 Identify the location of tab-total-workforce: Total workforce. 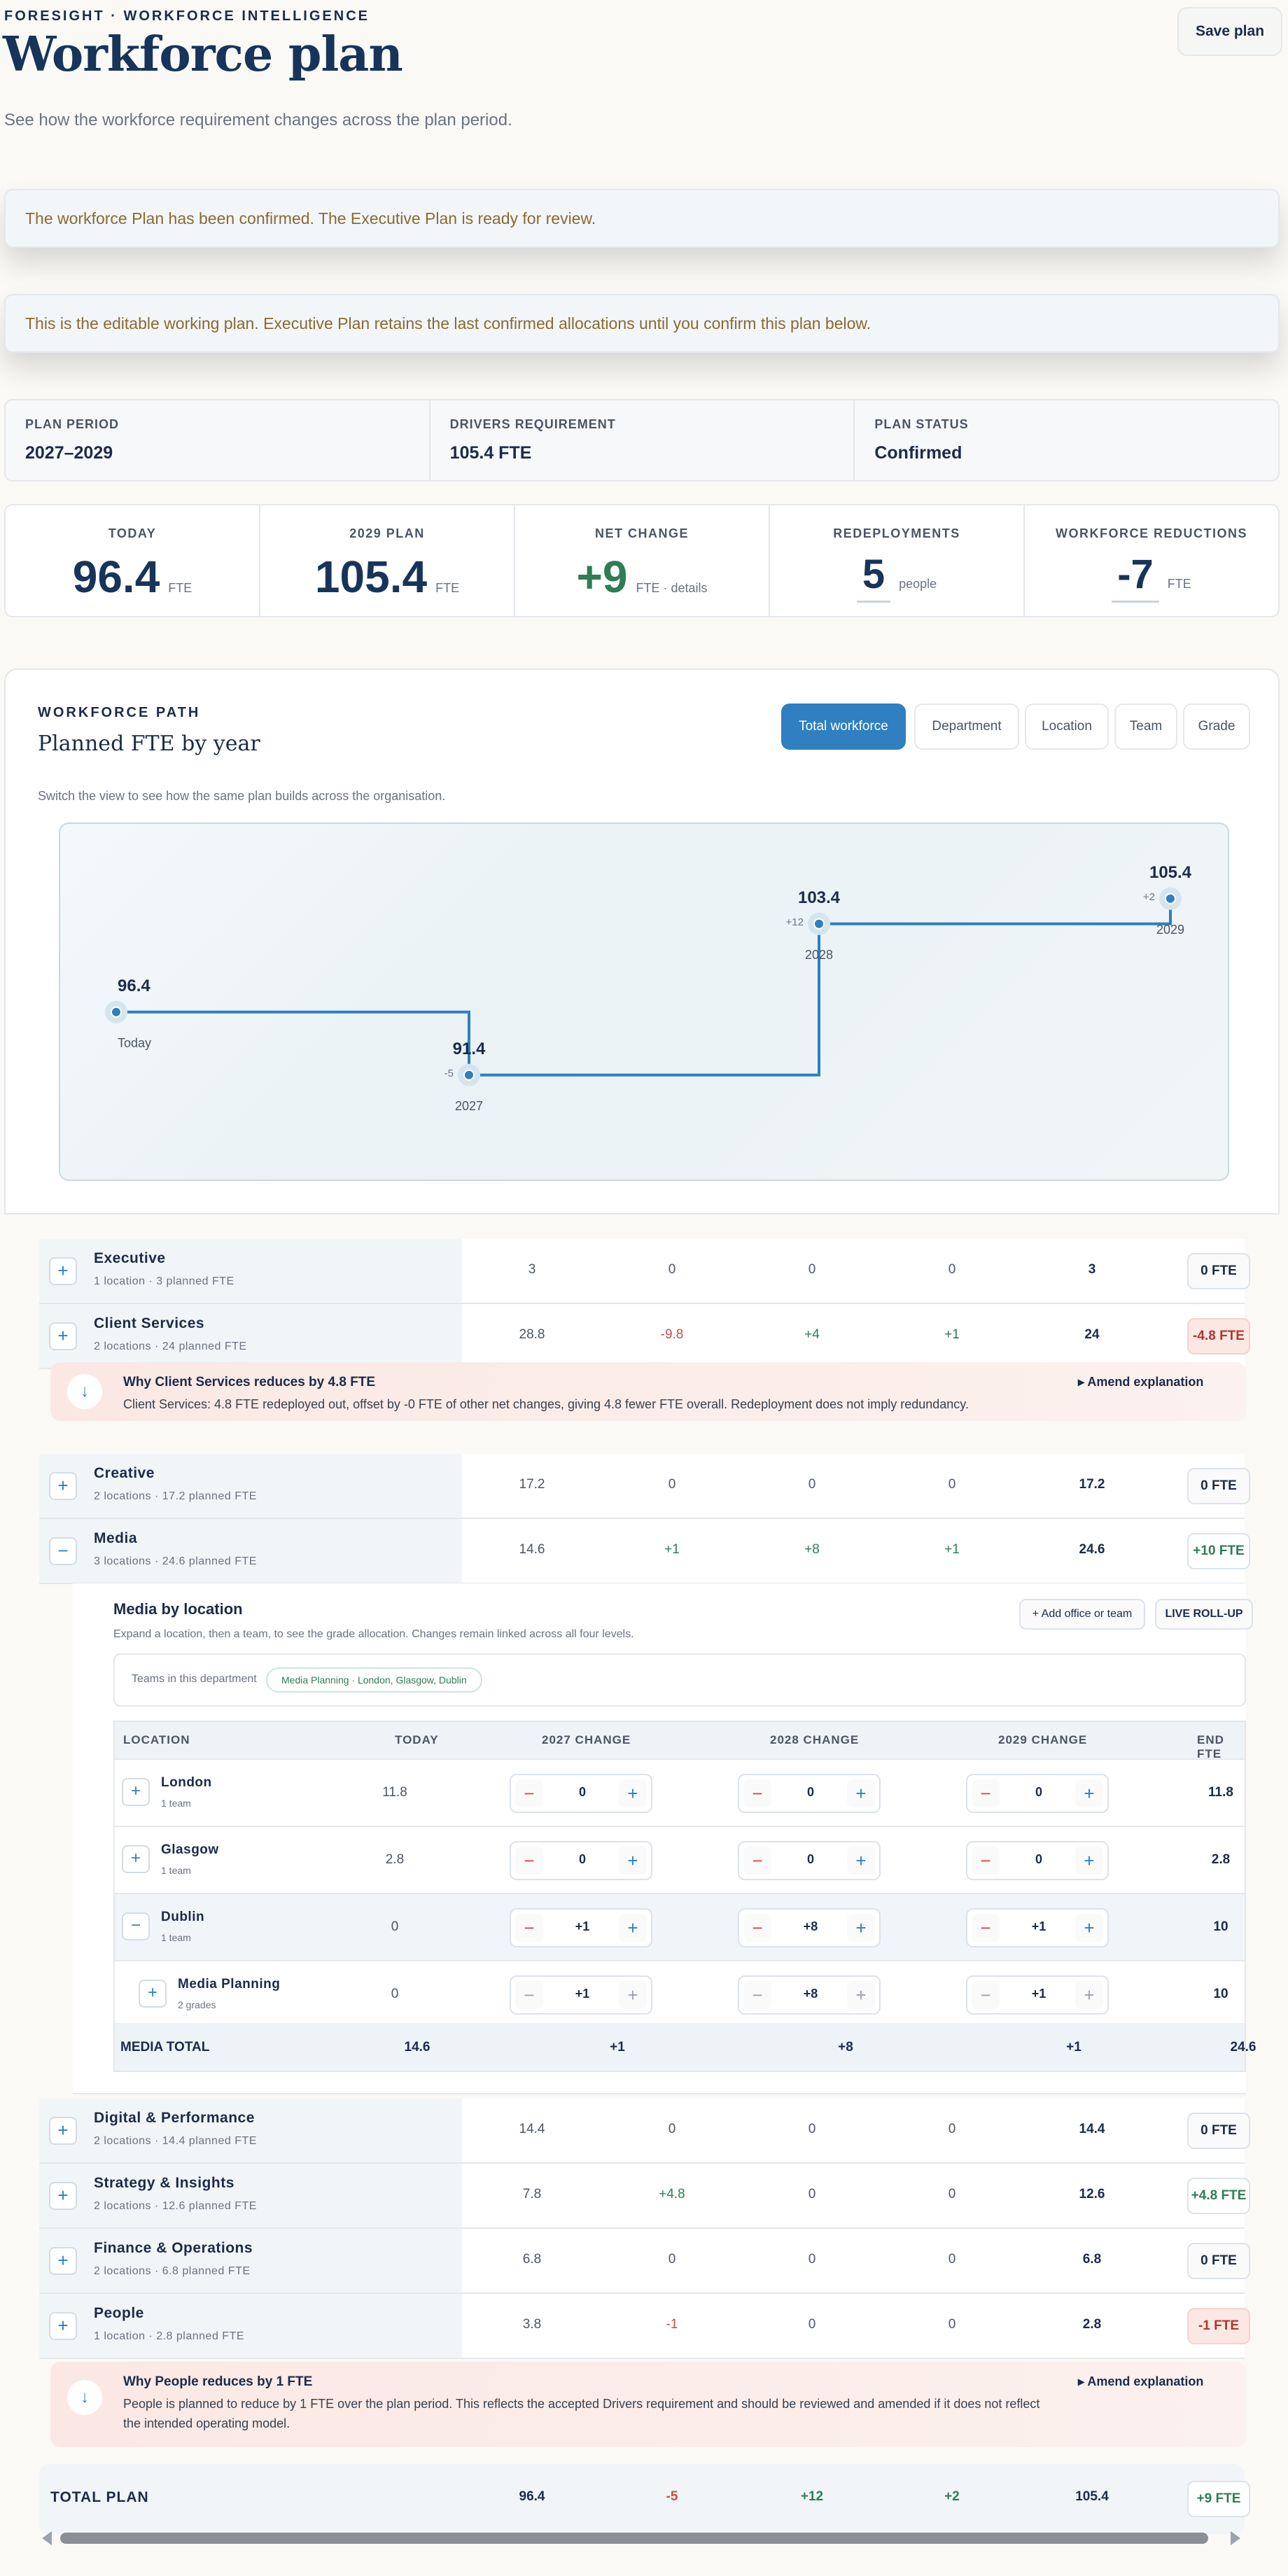
(843, 727).